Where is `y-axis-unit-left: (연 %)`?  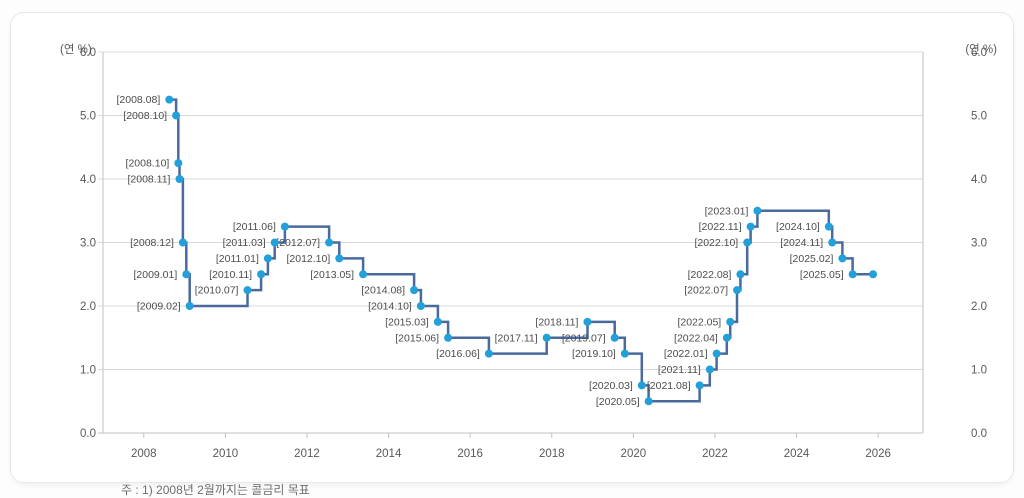
y-axis-unit-left: (연 %) is located at coordinates (76, 50).